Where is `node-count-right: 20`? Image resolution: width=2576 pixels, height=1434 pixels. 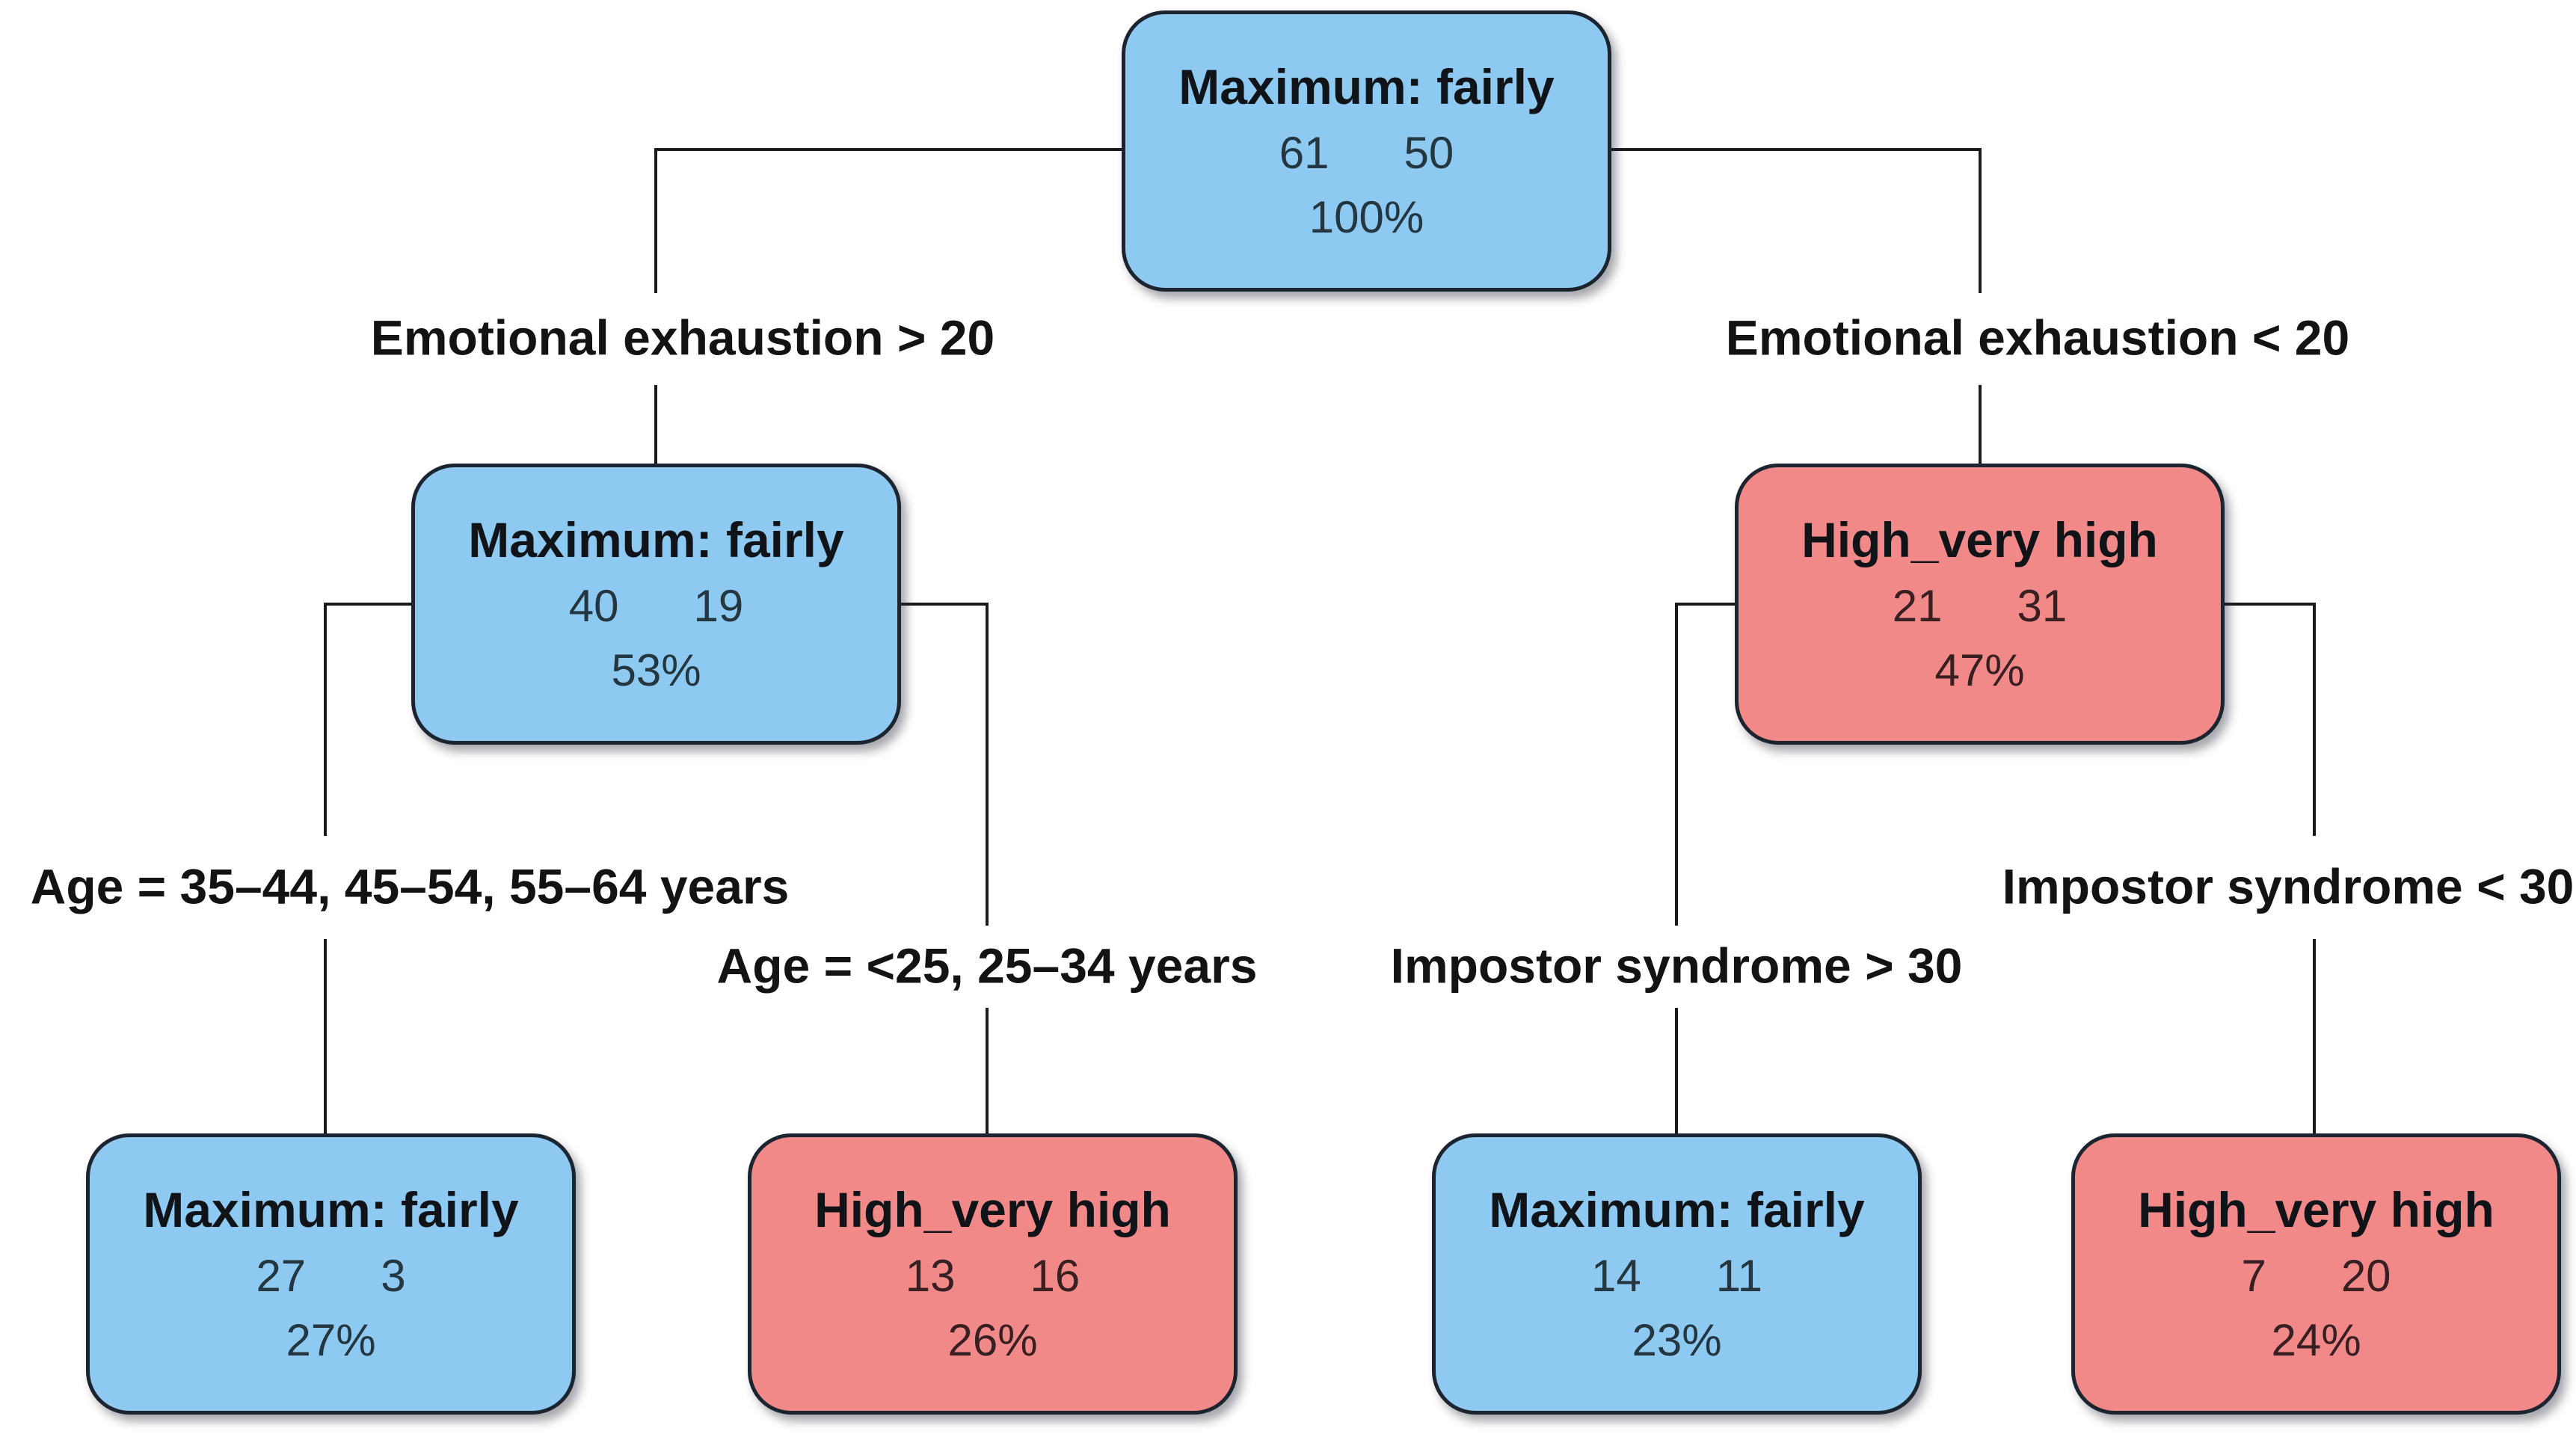
node-count-right: 20 is located at coordinates (2365, 1276).